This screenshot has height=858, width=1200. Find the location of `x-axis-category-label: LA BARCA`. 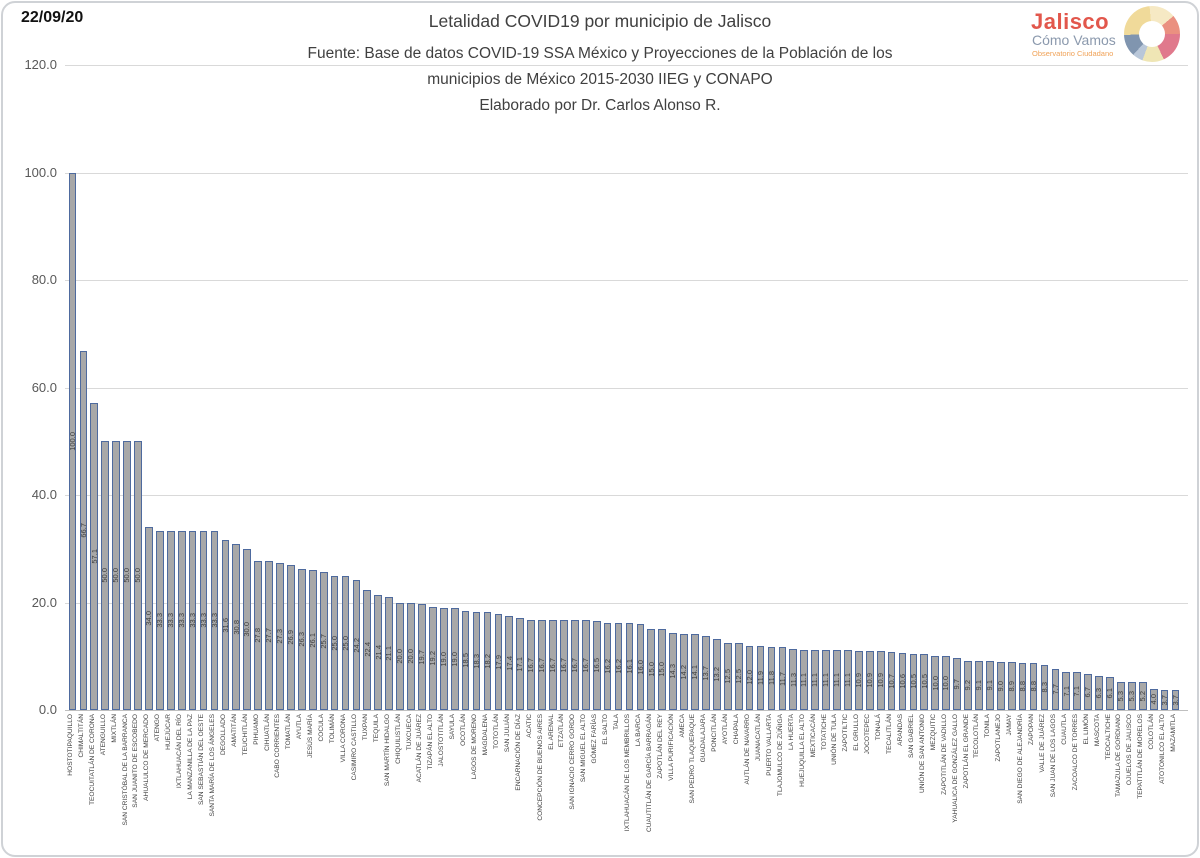

x-axis-category-label: LA BARCA is located at coordinates (638, 730).